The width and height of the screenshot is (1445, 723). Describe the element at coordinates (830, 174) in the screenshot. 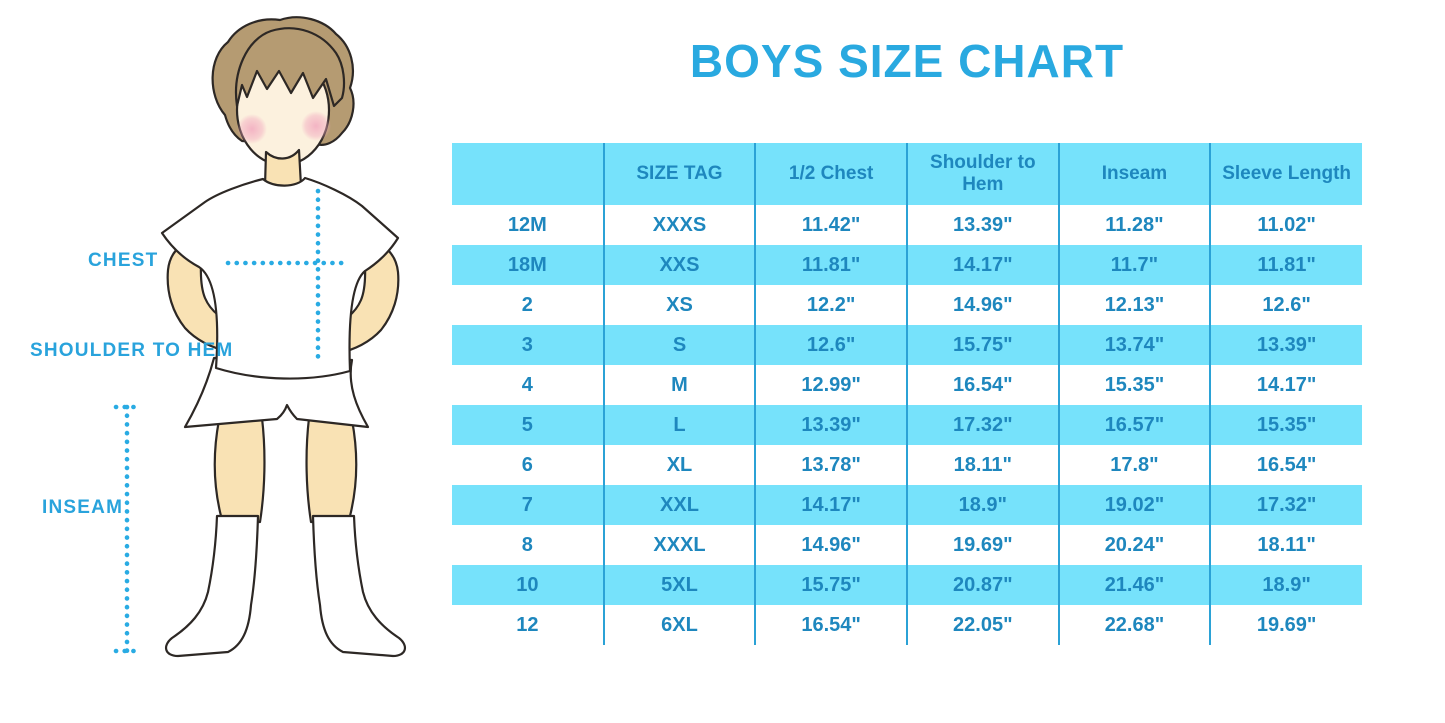

I see `header-cell-half-chest: 1/2 Chest` at that location.